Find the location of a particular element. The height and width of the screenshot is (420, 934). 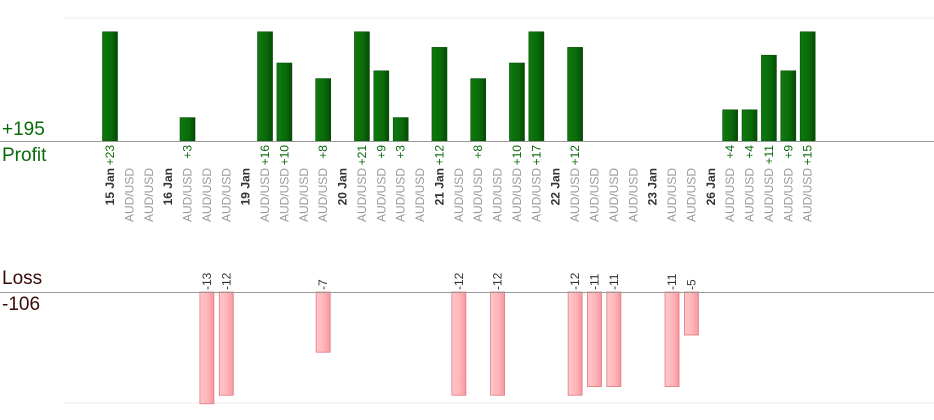

loss-value-label: -7 is located at coordinates (323, 284).